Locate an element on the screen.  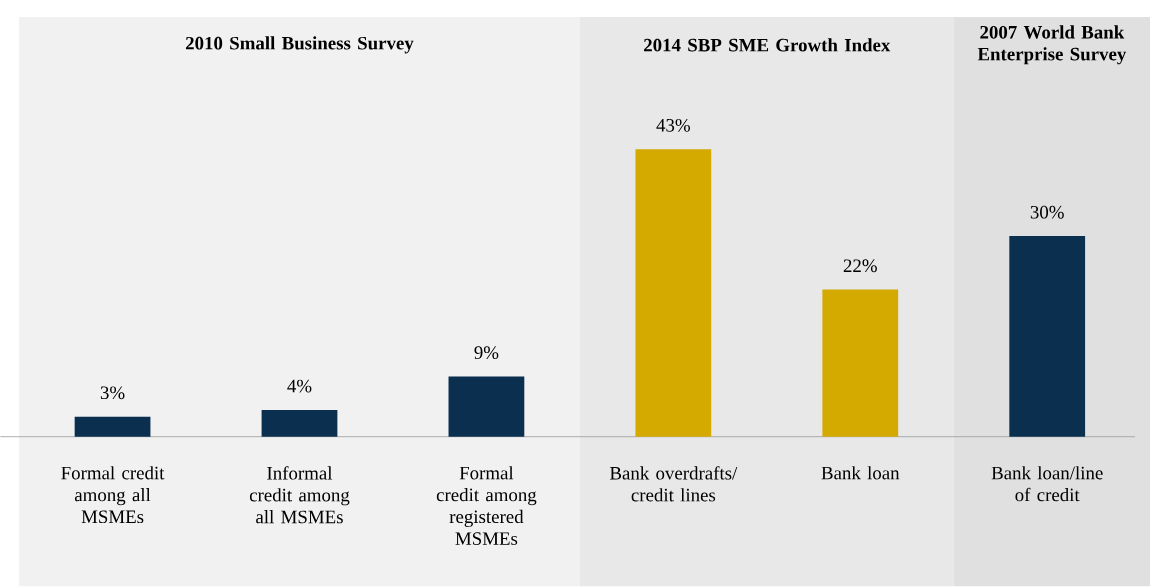
data-label: 3% is located at coordinates (112, 393).